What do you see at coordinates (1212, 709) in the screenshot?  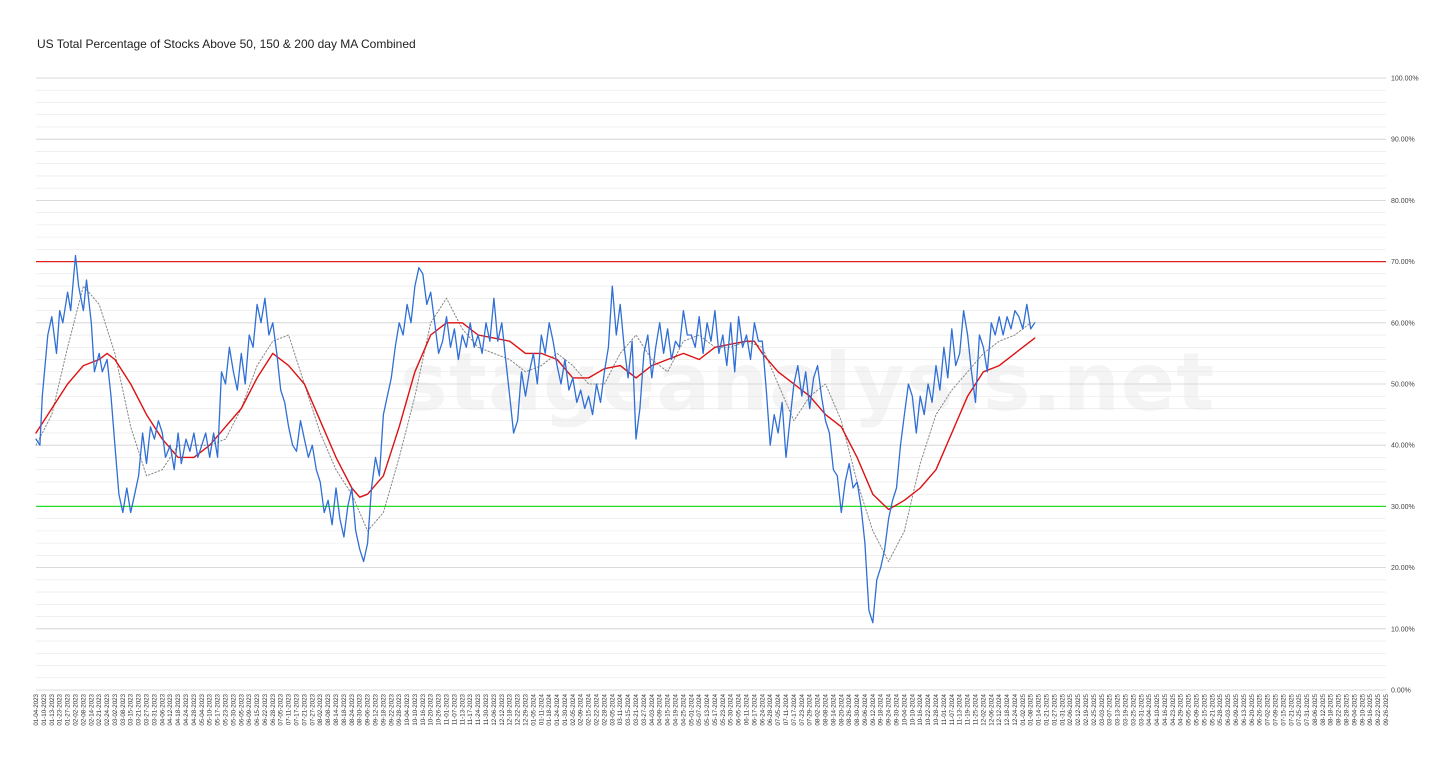 I see `x-tick-label: 05-21-2025` at bounding box center [1212, 709].